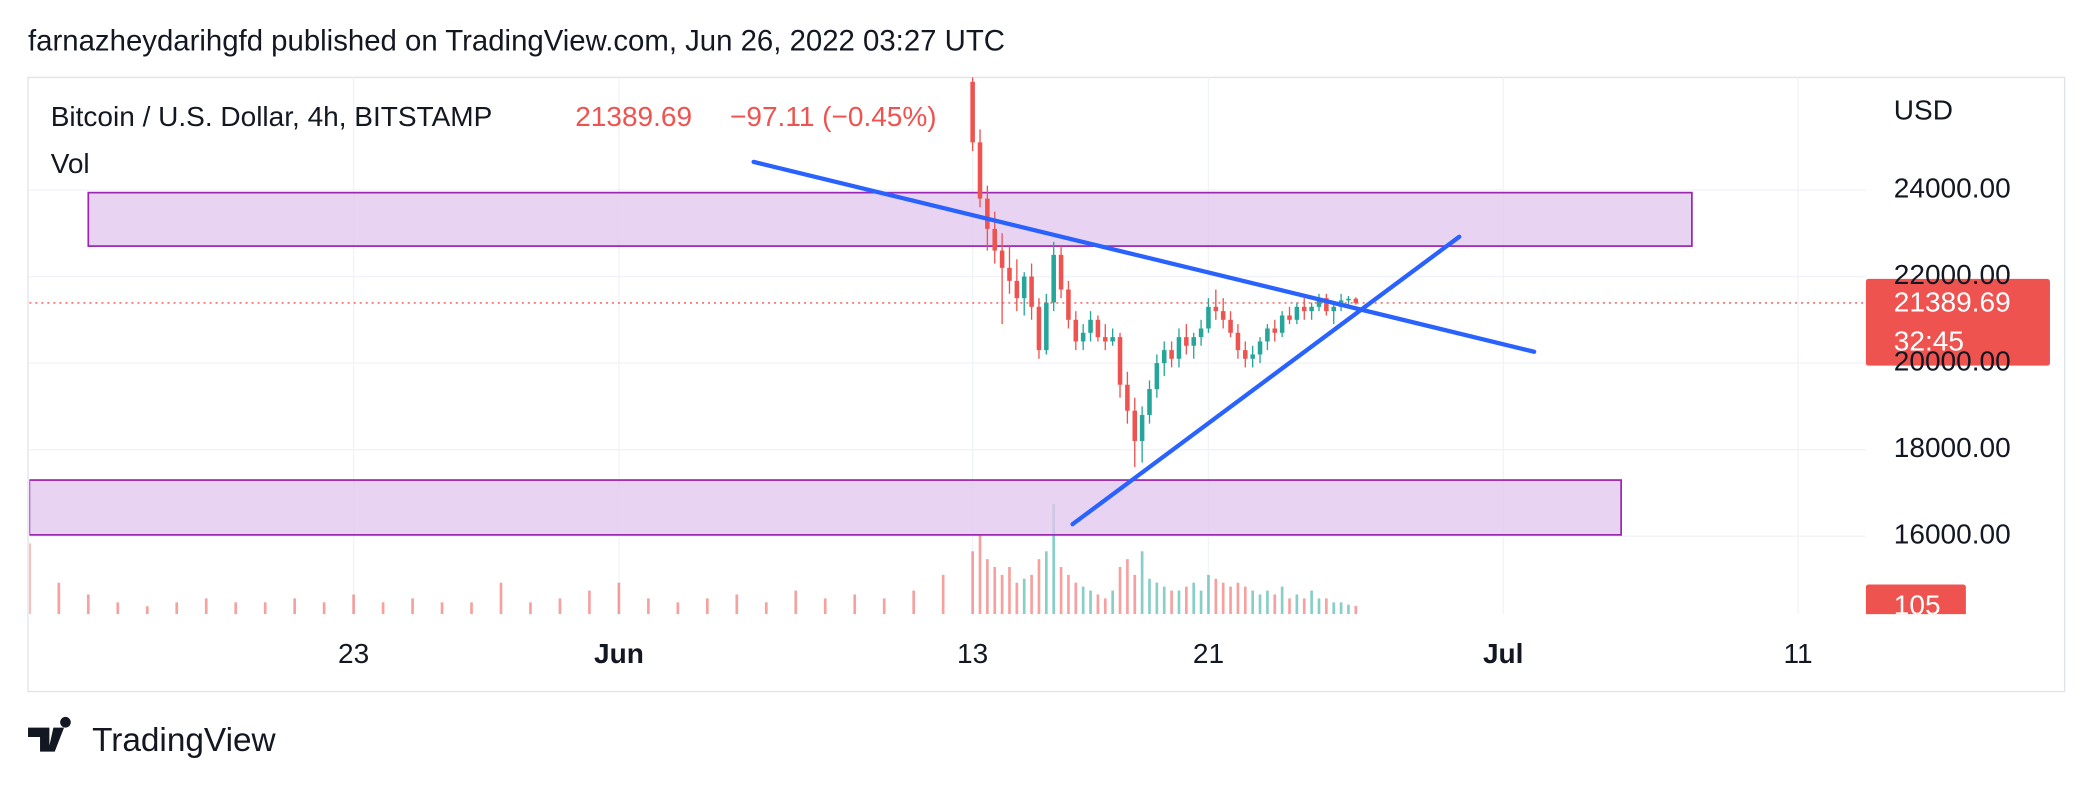 Image resolution: width=2082 pixels, height=785 pixels. Describe the element at coordinates (1952, 447) in the screenshot. I see `y-tick-label: 18000.00` at that location.